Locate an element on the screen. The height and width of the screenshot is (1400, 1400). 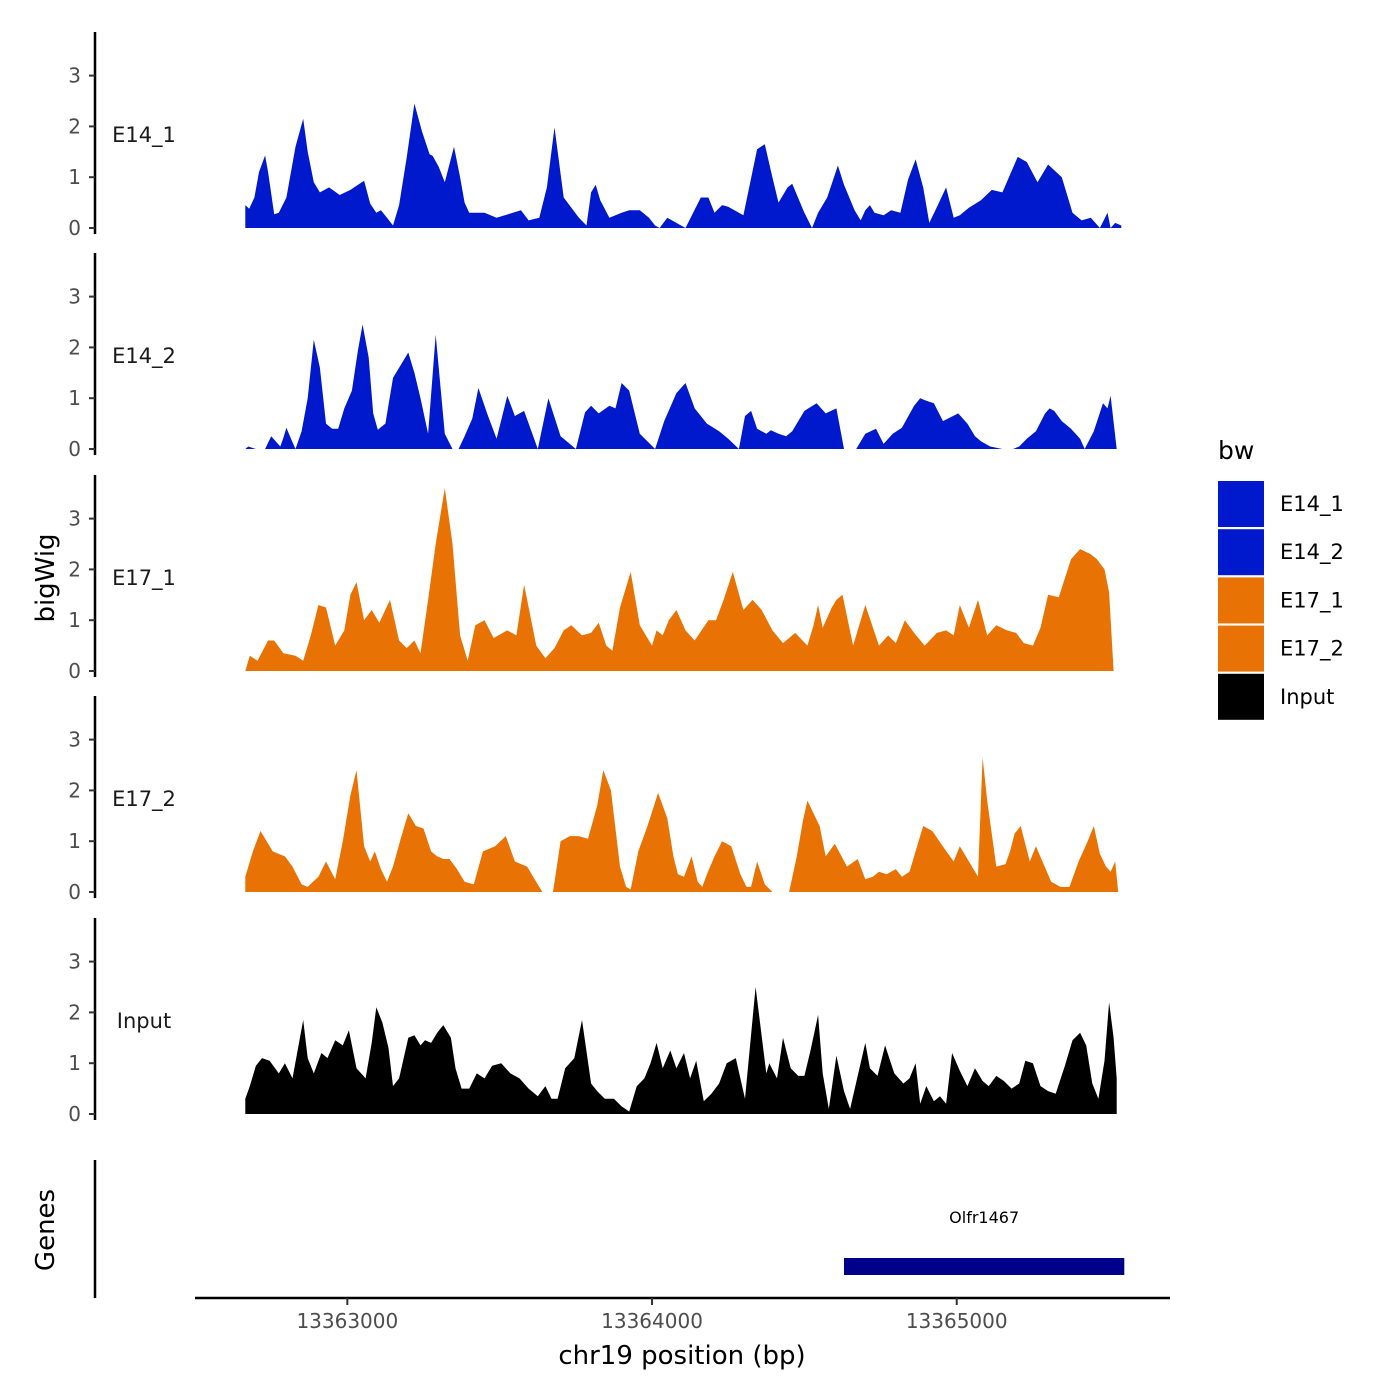
track-E17_2: 0 1 2 3 E17_2 is located at coordinates (593, 800).